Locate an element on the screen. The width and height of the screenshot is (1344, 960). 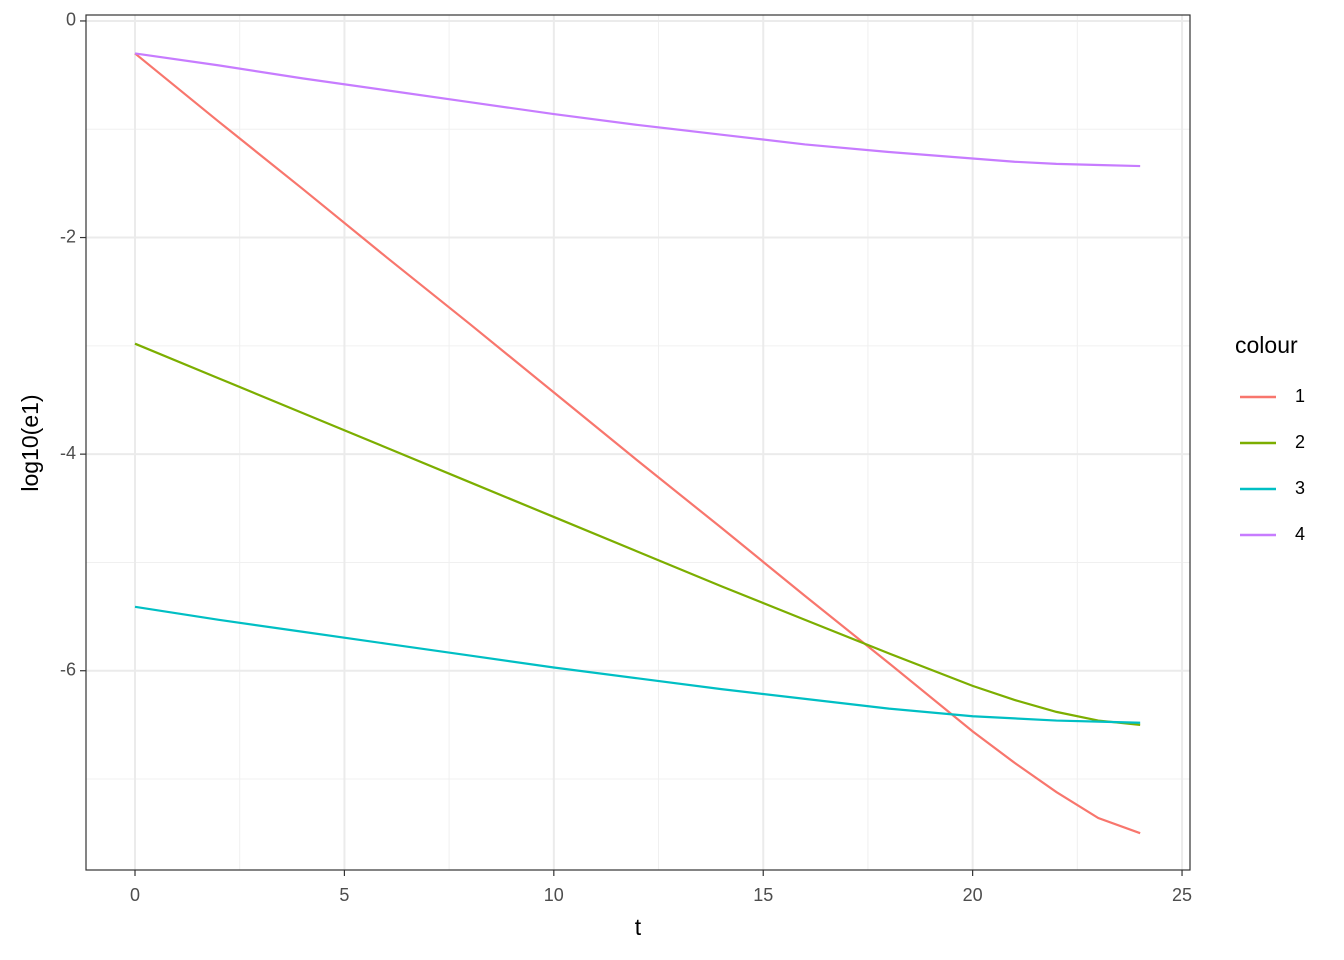
x-tick-label: 15 is located at coordinates (763, 895).